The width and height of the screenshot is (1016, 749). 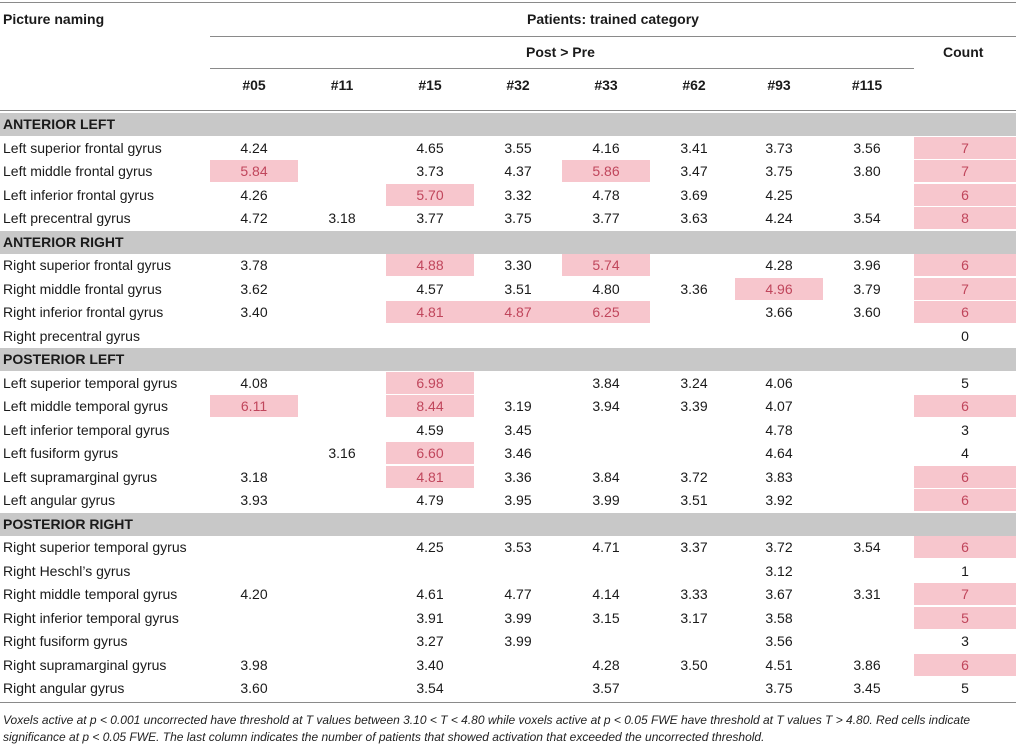 What do you see at coordinates (59, 500) in the screenshot?
I see `region-label: Left angular gyrus` at bounding box center [59, 500].